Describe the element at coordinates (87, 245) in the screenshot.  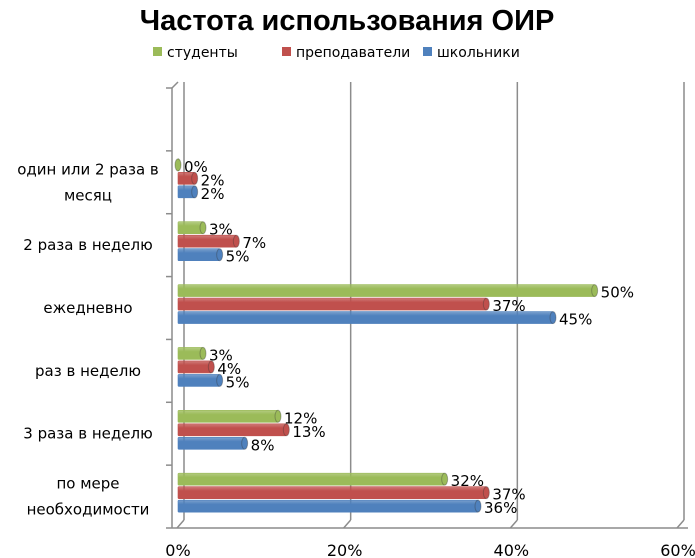
I see `category-label: 2 раза в неделю` at that location.